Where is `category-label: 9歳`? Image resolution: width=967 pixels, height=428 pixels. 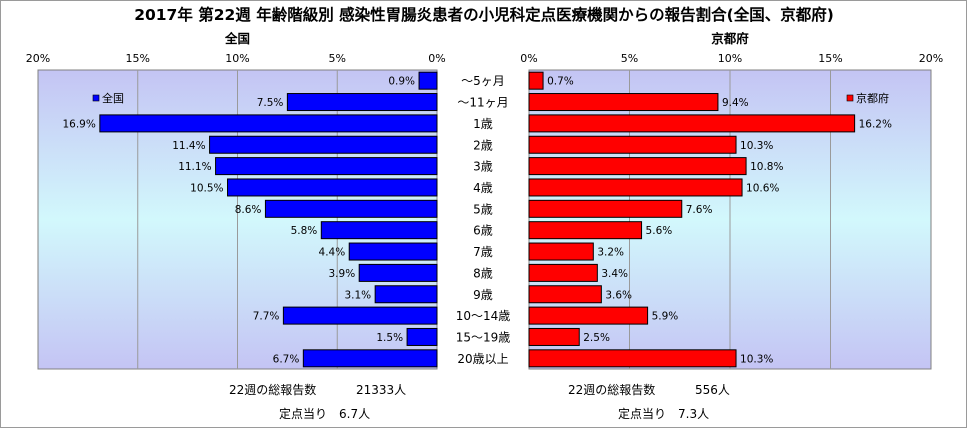 category-label: 9歳 is located at coordinates (483, 295).